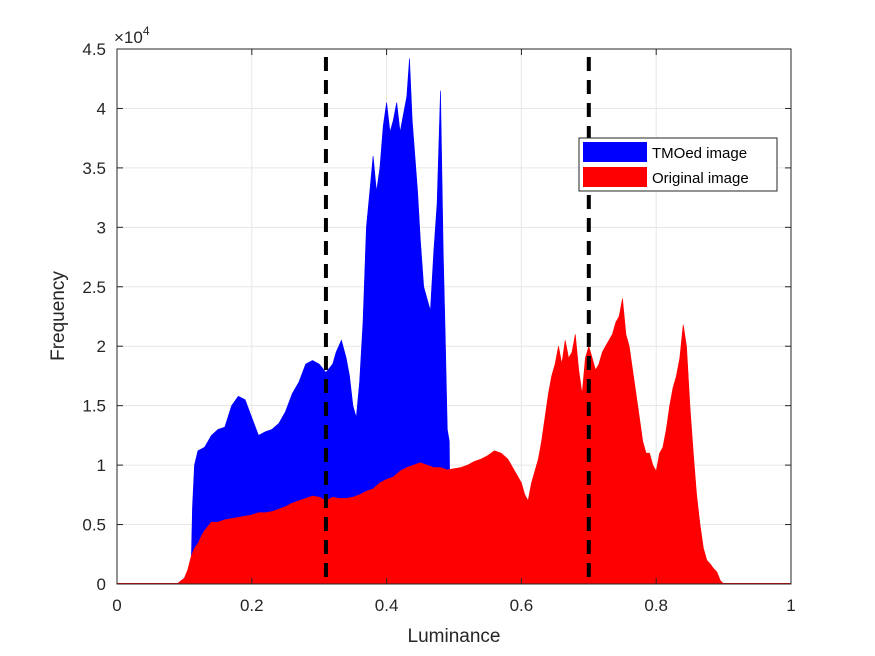  What do you see at coordinates (522, 605) in the screenshot?
I see `x-tick-label-3: 0.6` at bounding box center [522, 605].